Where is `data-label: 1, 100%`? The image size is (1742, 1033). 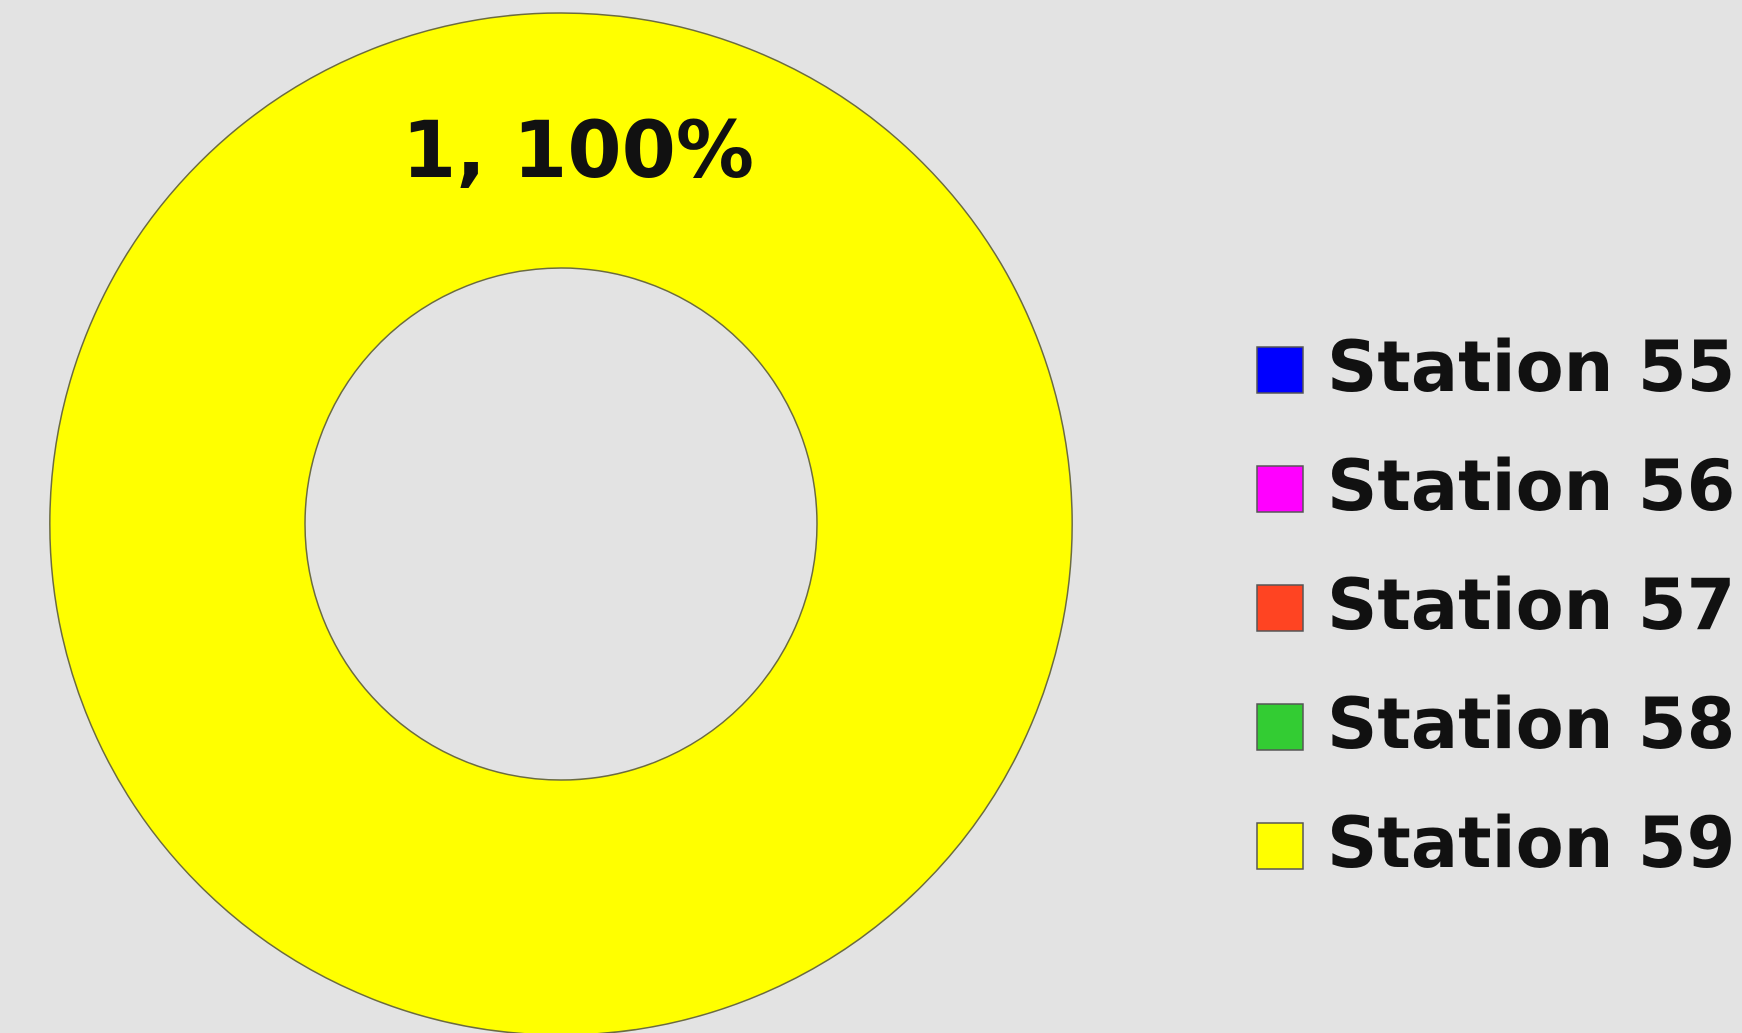 data-label: 1, 100% is located at coordinates (578, 151).